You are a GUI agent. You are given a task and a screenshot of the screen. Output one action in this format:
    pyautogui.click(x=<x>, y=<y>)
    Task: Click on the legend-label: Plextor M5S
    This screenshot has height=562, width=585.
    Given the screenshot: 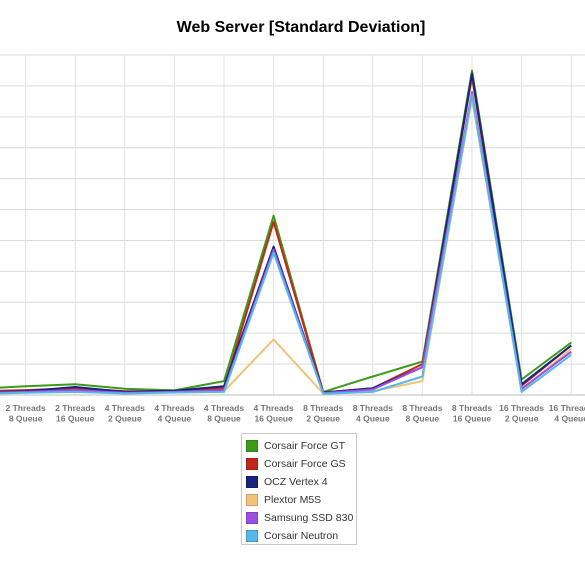 What is the action you would take?
    pyautogui.click(x=293, y=500)
    